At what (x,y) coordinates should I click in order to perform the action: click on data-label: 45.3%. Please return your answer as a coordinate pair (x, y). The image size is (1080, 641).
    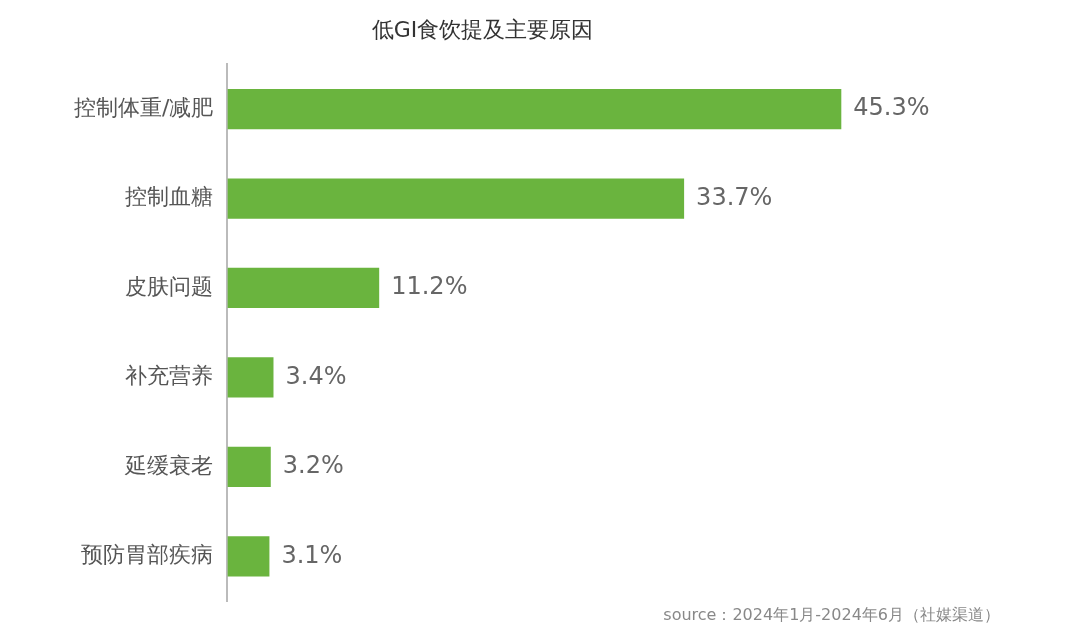
    Looking at the image, I should click on (891, 107).